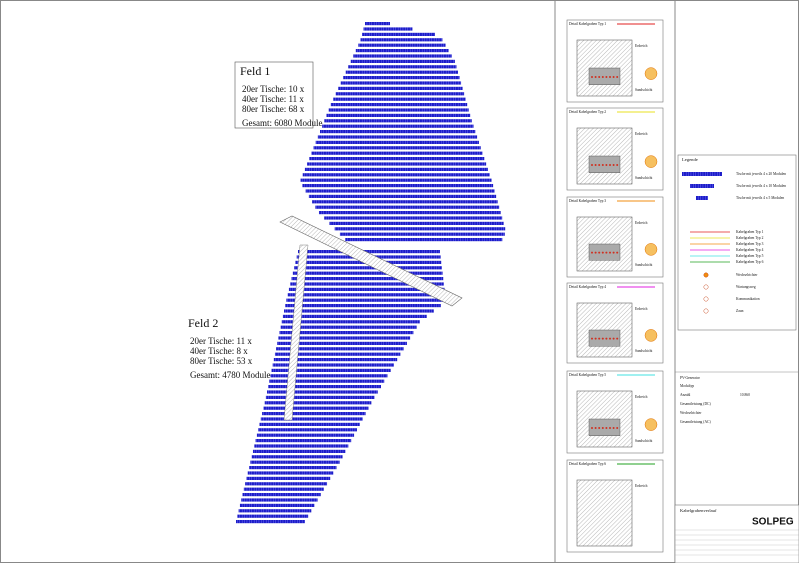 This screenshot has width=799, height=563. What do you see at coordinates (761, 174) in the screenshot?
I see `legend-label: Tische mit jeweils 4 x 20 Modulen` at bounding box center [761, 174].